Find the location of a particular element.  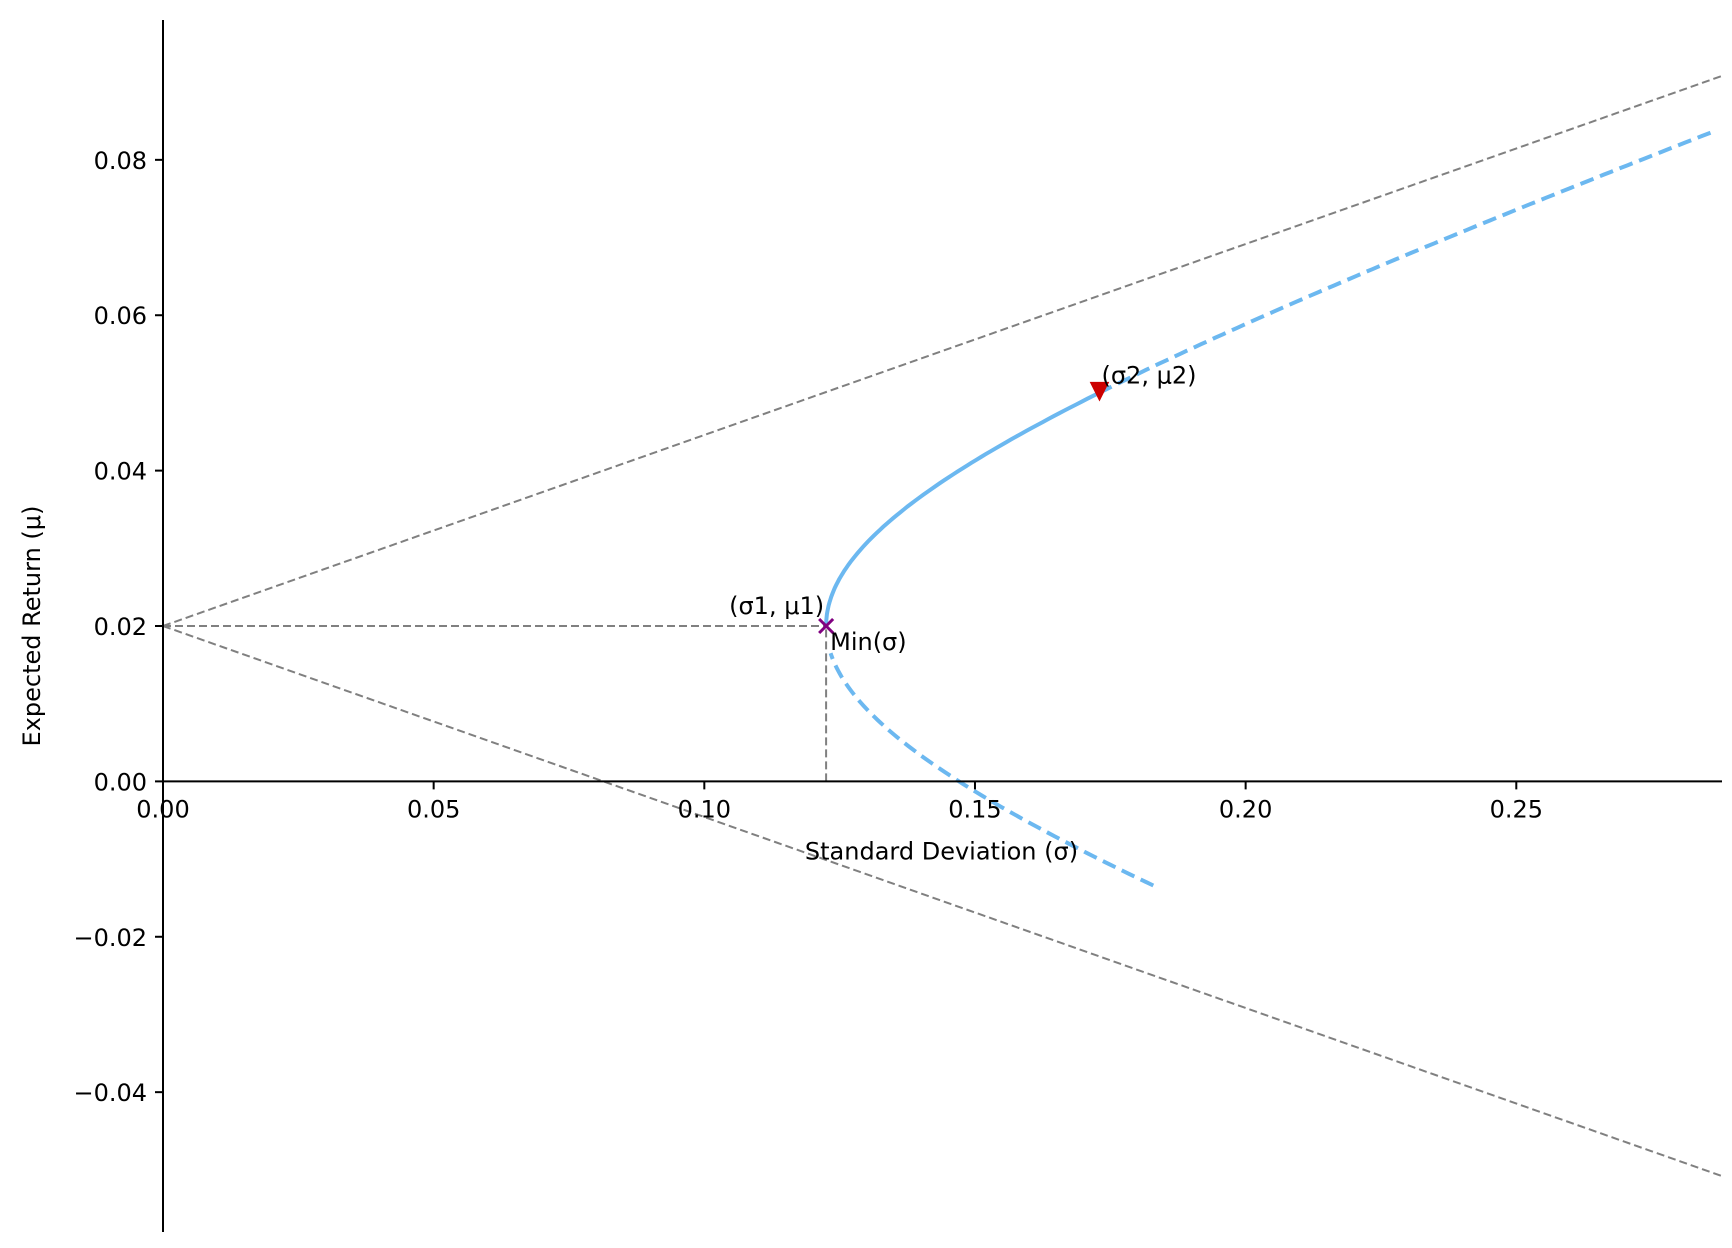

frontier-efficient-line is located at coordinates (962, 509).